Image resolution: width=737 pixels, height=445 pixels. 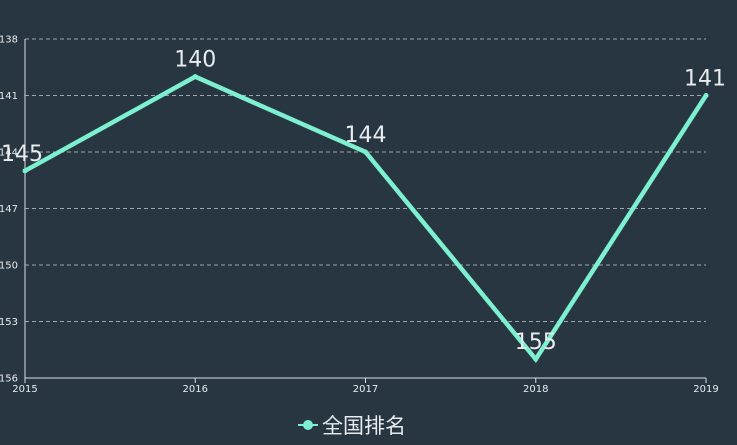 I want to click on y-tick-label: 156, so click(x=9, y=379).